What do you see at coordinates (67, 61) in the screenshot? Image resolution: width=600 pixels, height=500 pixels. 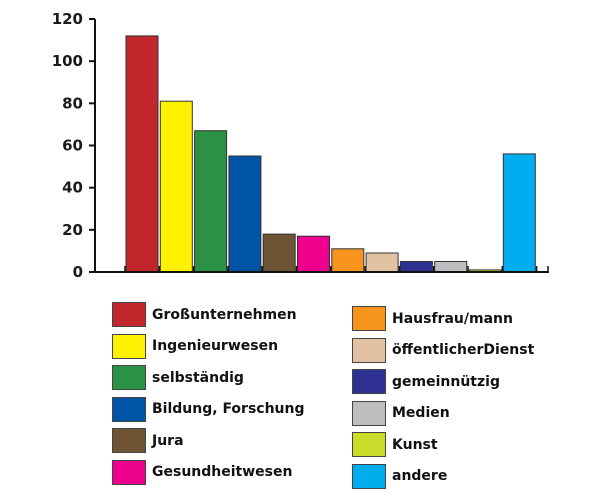 I see `y-tick-label: 100` at bounding box center [67, 61].